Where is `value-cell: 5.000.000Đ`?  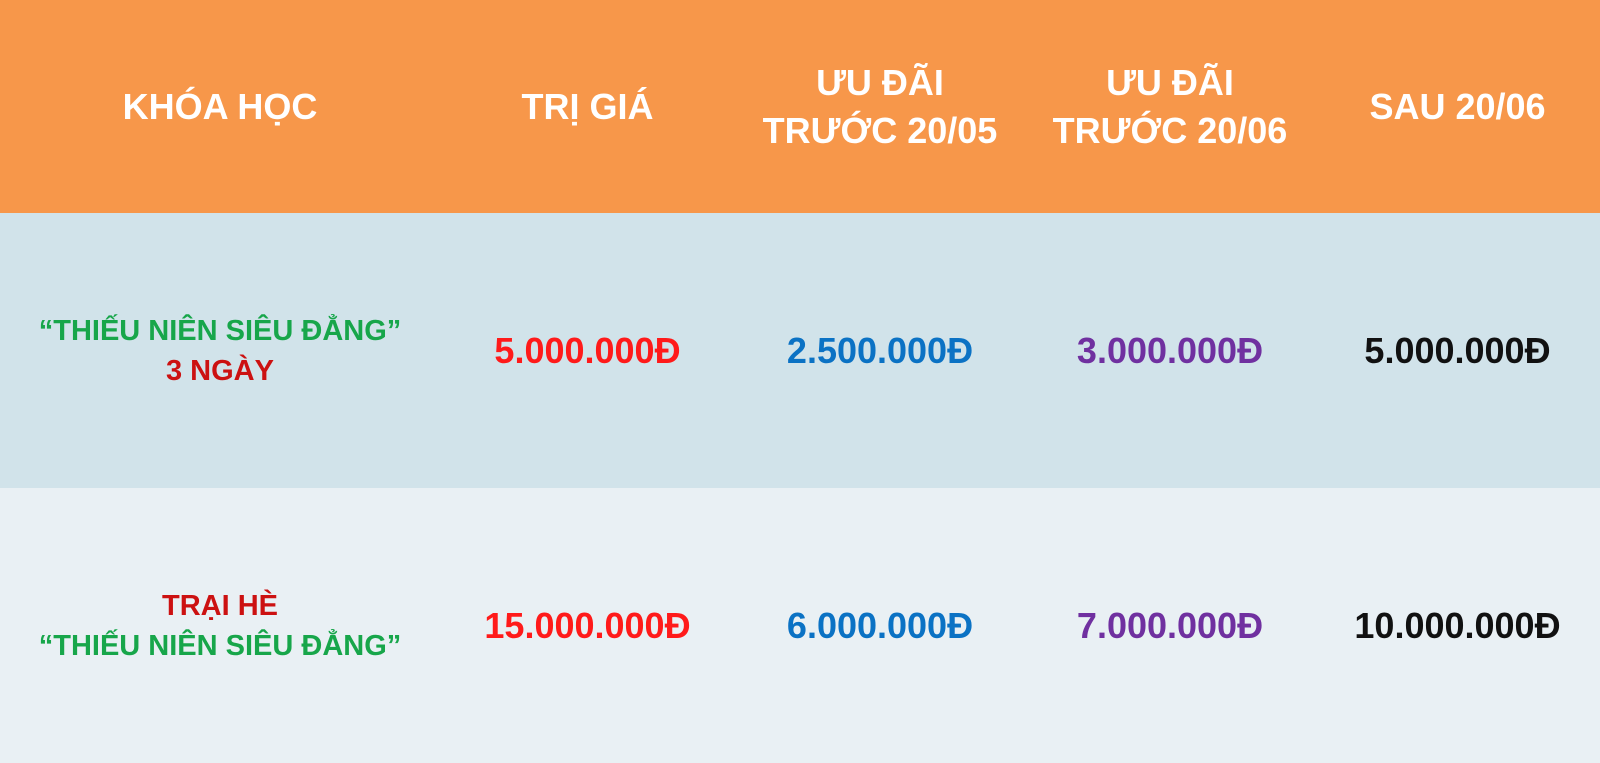 value-cell: 5.000.000Đ is located at coordinates (587, 350).